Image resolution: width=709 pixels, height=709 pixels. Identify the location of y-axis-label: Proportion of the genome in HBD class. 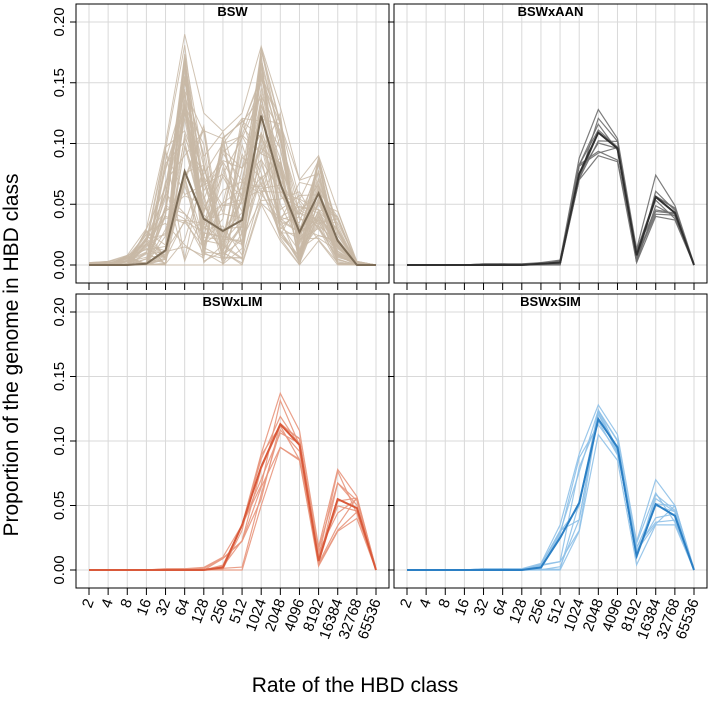
(11, 354).